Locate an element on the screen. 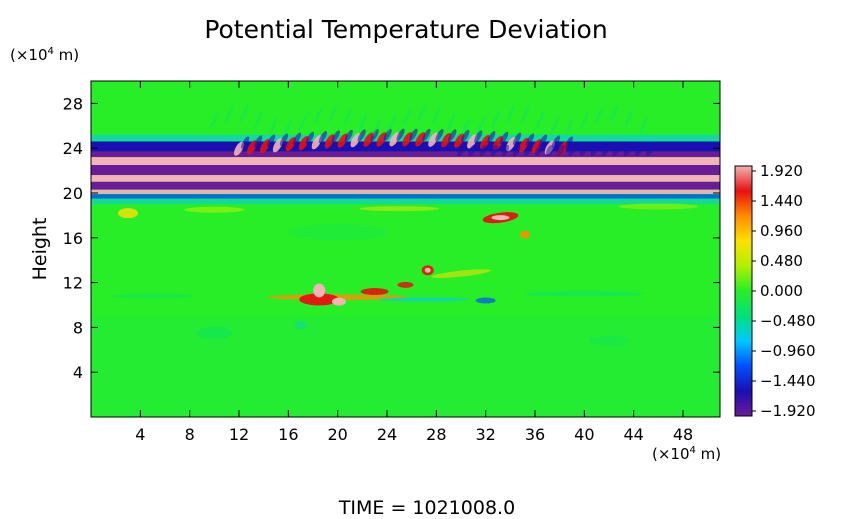 The width and height of the screenshot is (854, 519). x-tick-label: 32 is located at coordinates (485, 434).